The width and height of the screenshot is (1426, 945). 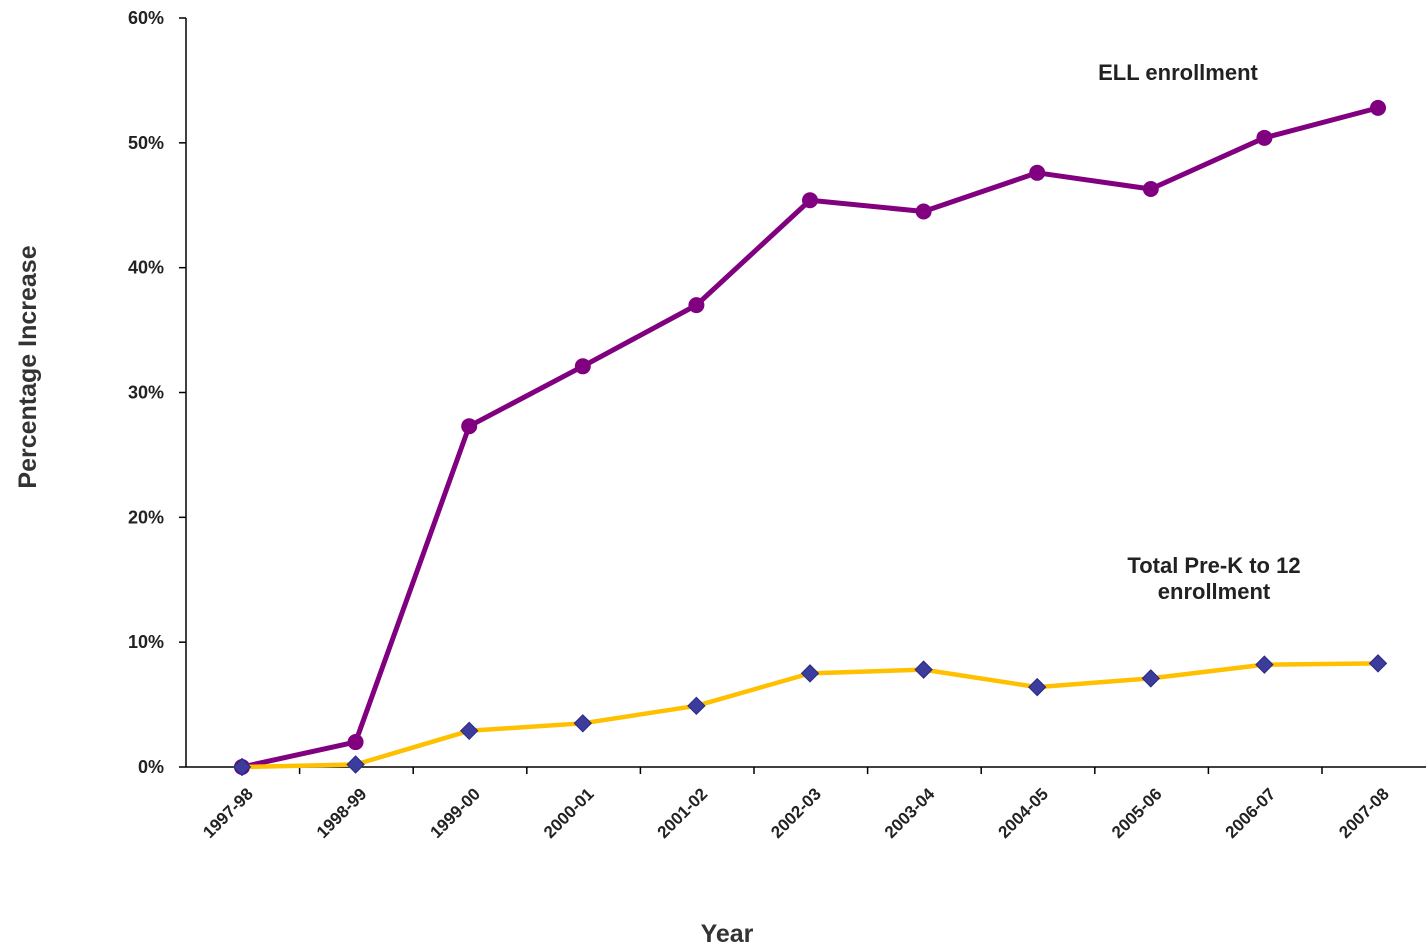 What do you see at coordinates (910, 813) in the screenshot?
I see `x-tick-label: 2003-04` at bounding box center [910, 813].